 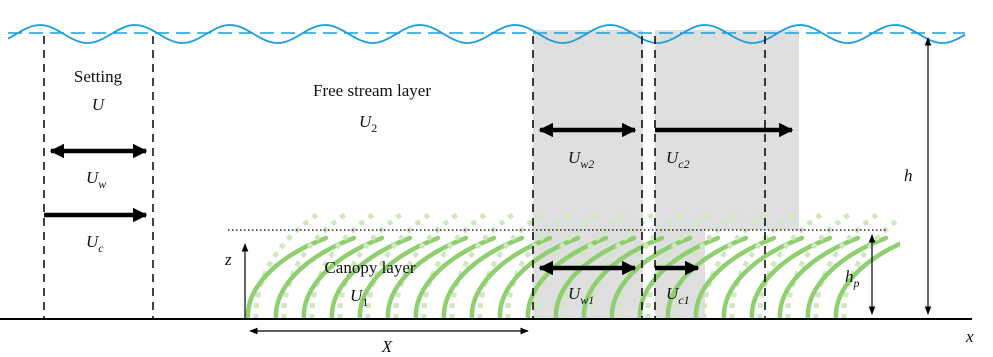 What do you see at coordinates (581, 159) in the screenshot?
I see `label-uw2: Uw2` at bounding box center [581, 159].